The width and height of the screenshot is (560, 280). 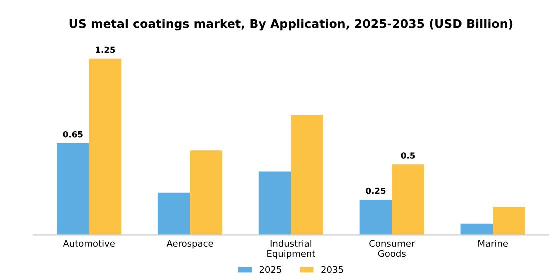 What do you see at coordinates (393, 249) in the screenshot?
I see `x-tick-label: Consumer Goods` at bounding box center [393, 249].